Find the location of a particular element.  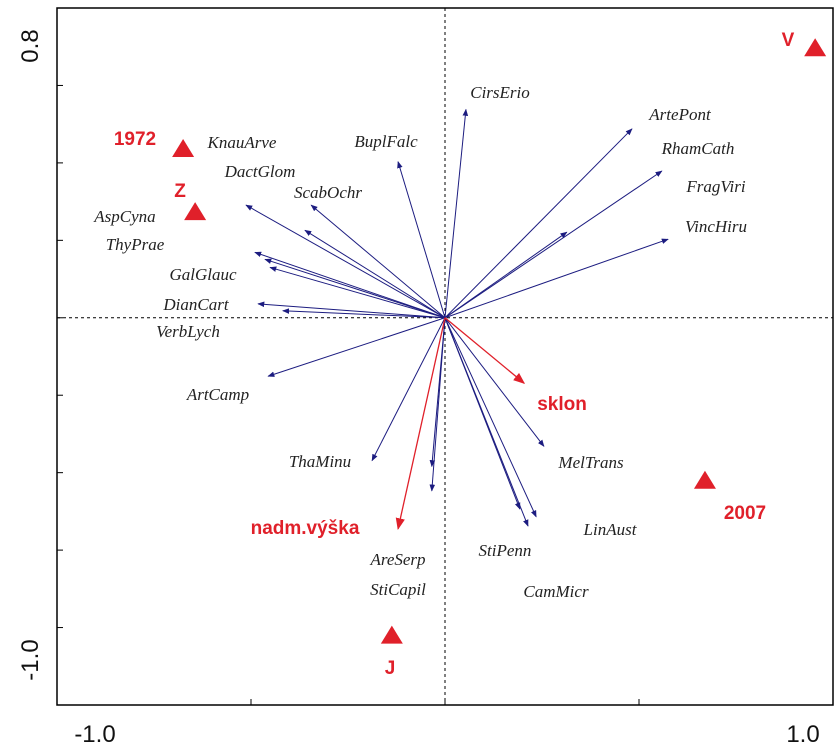

species-label: StiCapil is located at coordinates (398, 589).